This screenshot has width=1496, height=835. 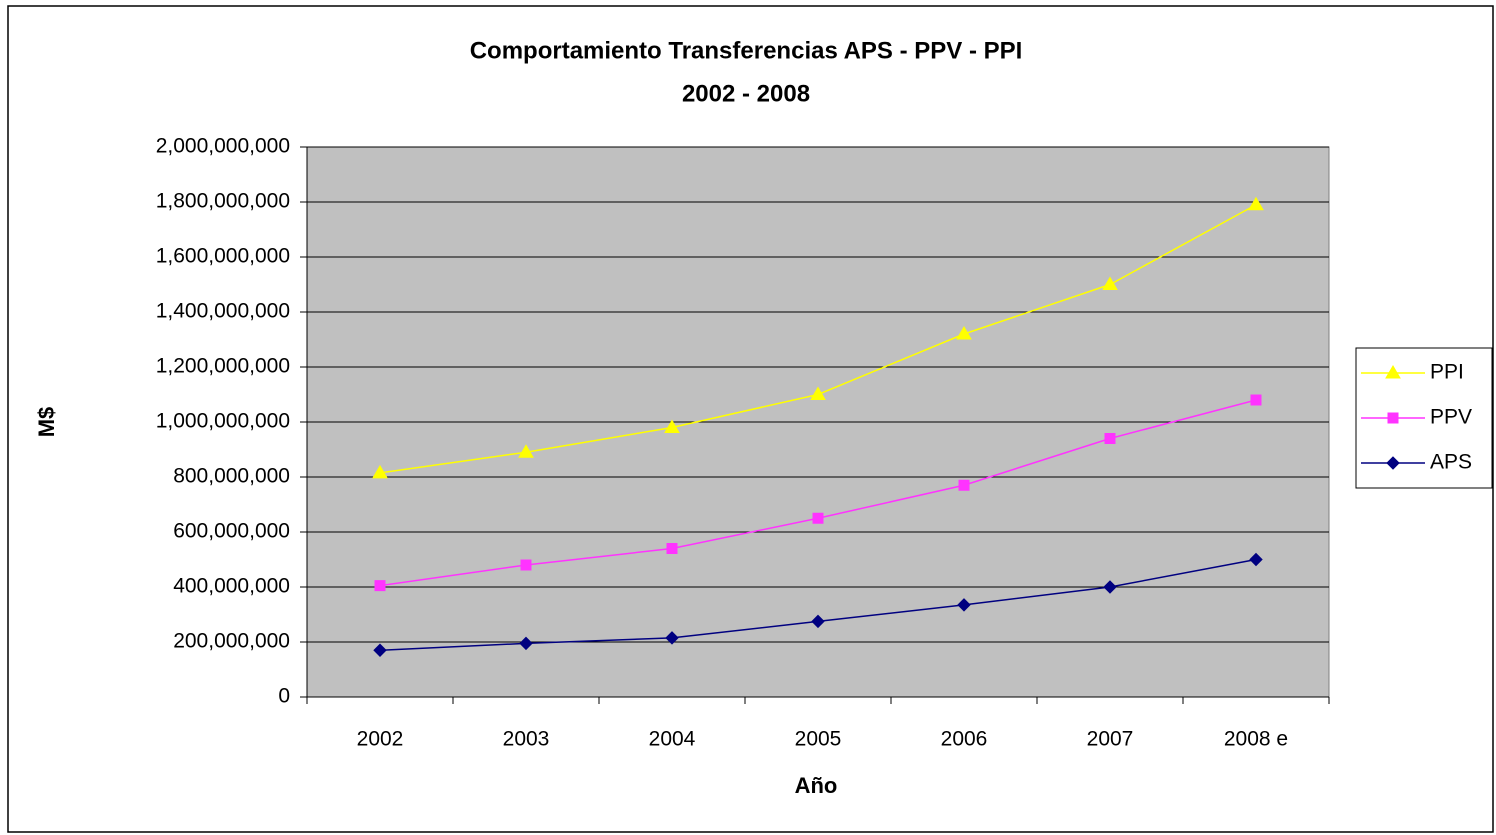 I want to click on x-tick-label: 2008 e, so click(x=1256, y=739).